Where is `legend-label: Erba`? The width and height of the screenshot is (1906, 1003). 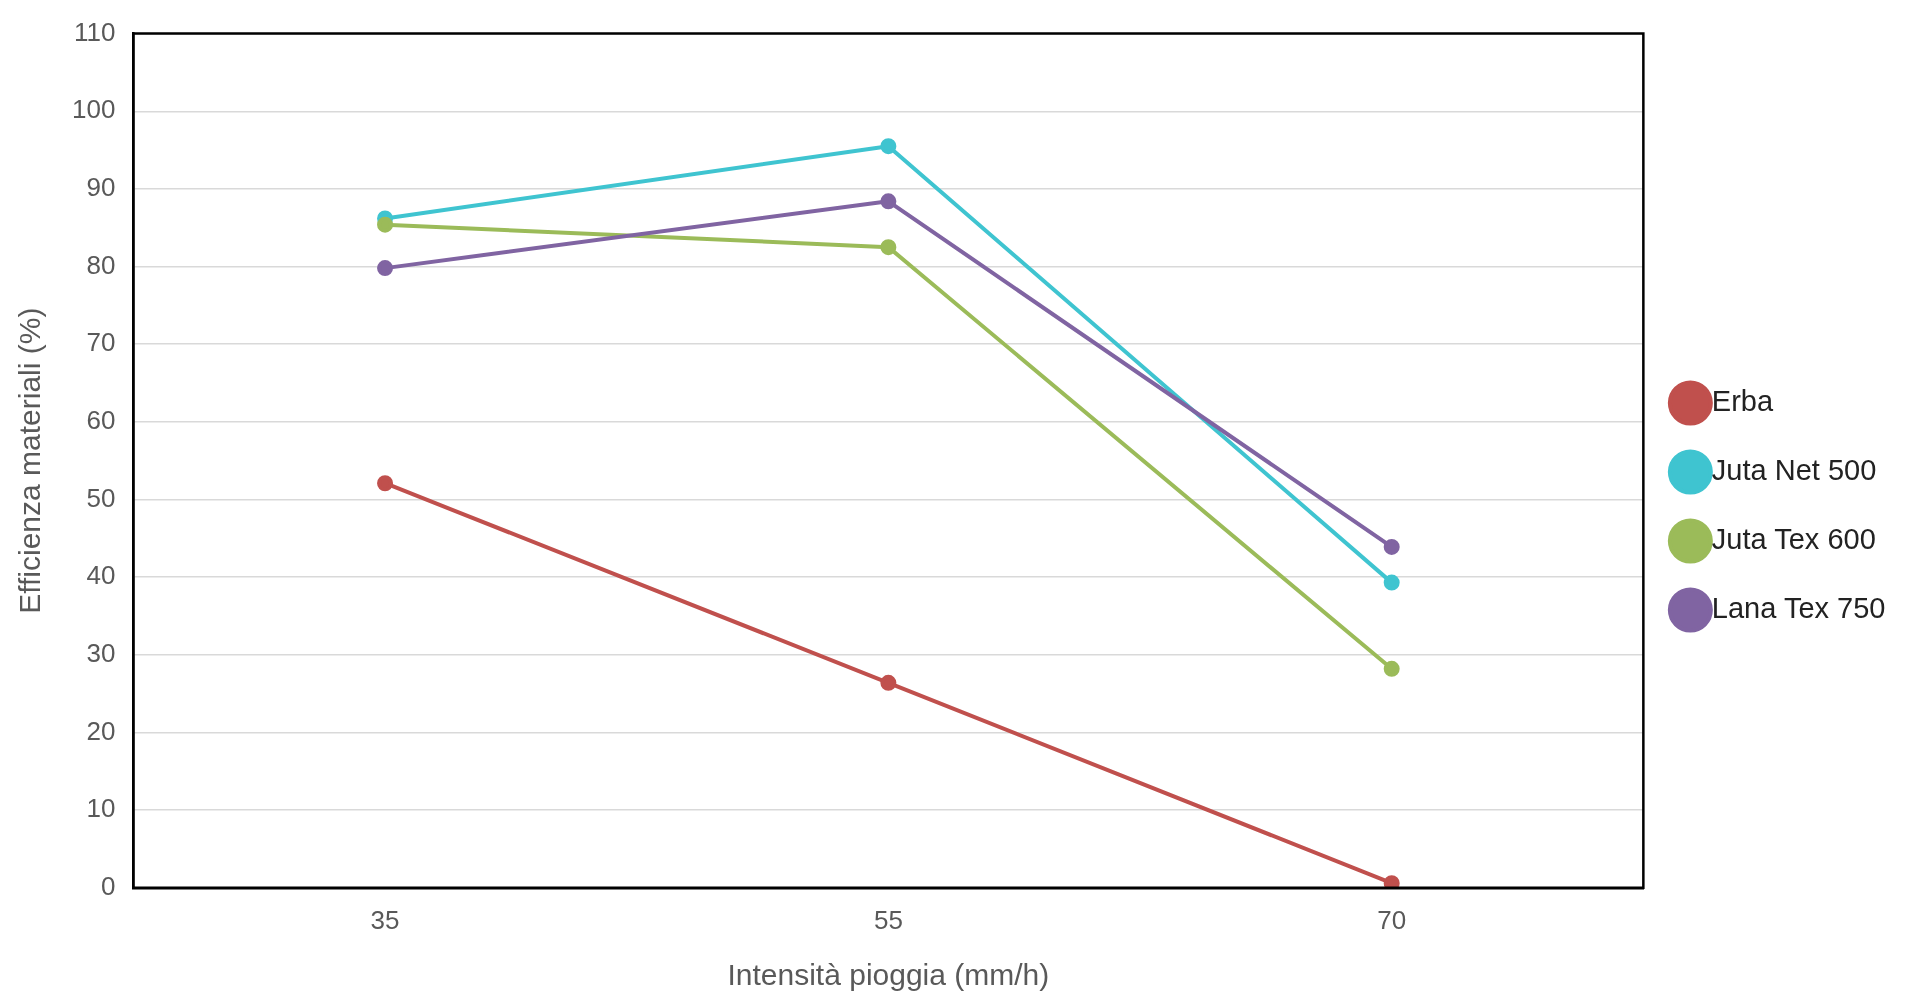 legend-label: Erba is located at coordinates (1742, 401).